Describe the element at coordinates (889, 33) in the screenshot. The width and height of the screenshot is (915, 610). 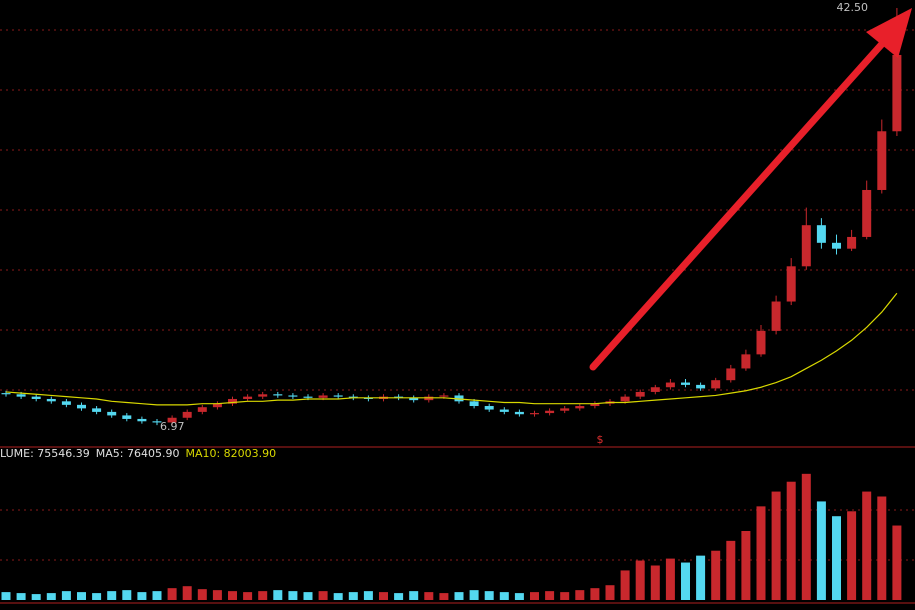
I see `arrow-head` at that location.